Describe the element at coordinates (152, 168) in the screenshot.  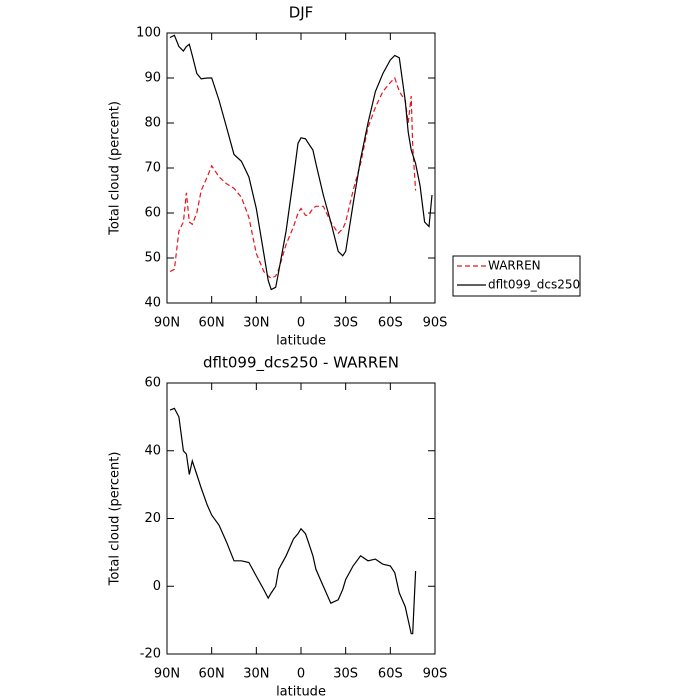
I see `y-tick-label: 70` at that location.